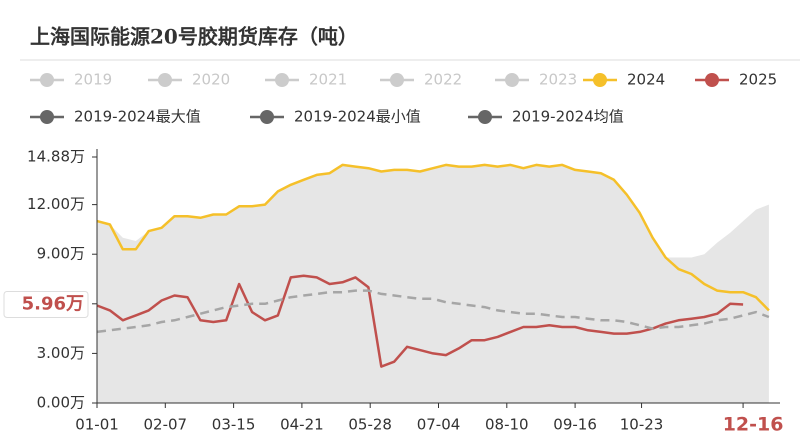 The height and width of the screenshot is (444, 812). What do you see at coordinates (421, 80) in the screenshot?
I see `legend-item: 2022` at bounding box center [421, 80].